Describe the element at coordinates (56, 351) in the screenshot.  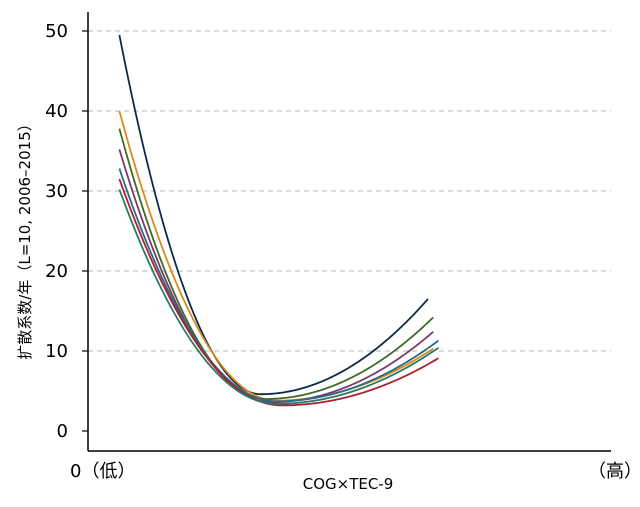
I see `y-tick-label-10: 10` at that location.